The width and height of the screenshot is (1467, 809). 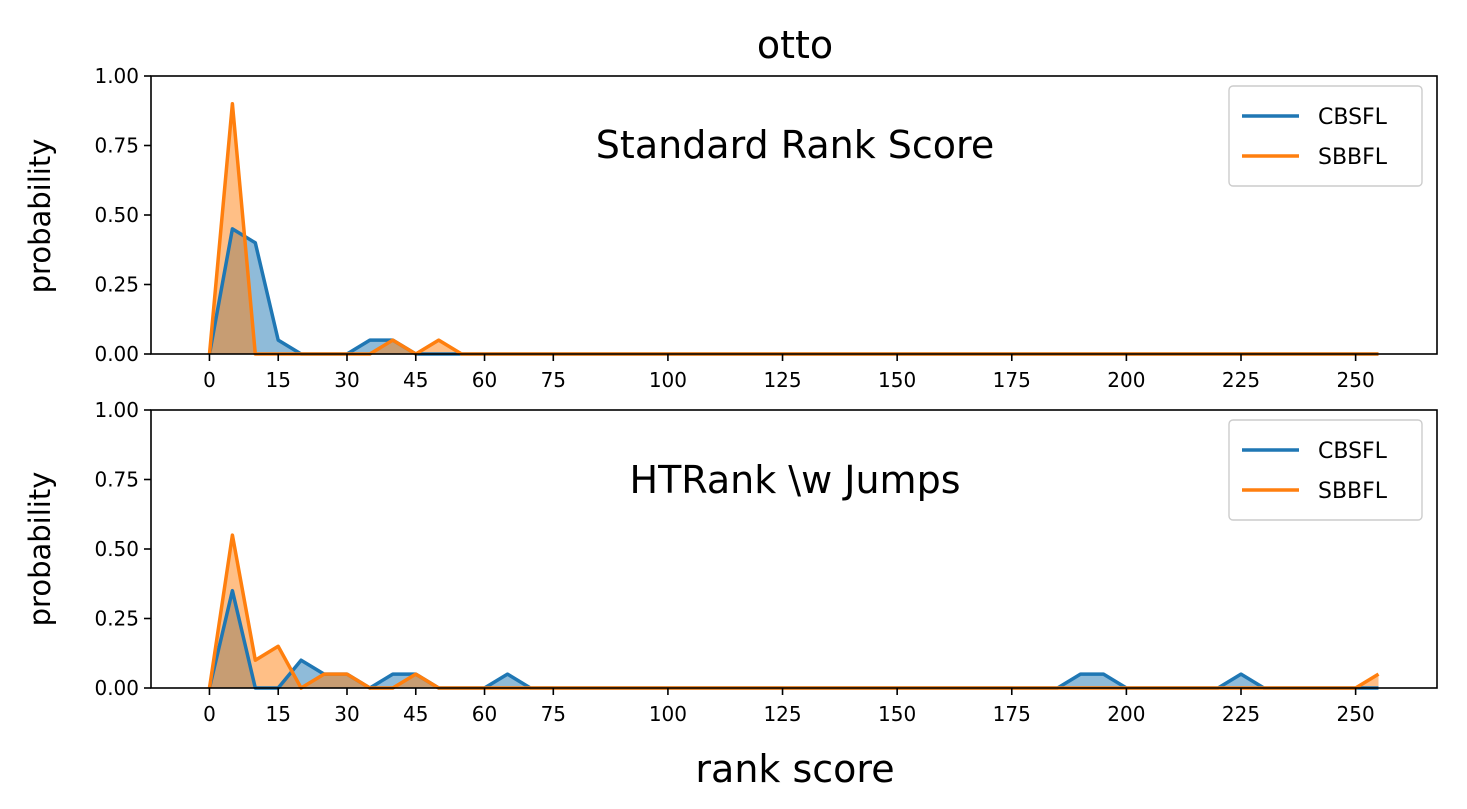 I want to click on ylabel-top: probability, so click(x=40, y=216).